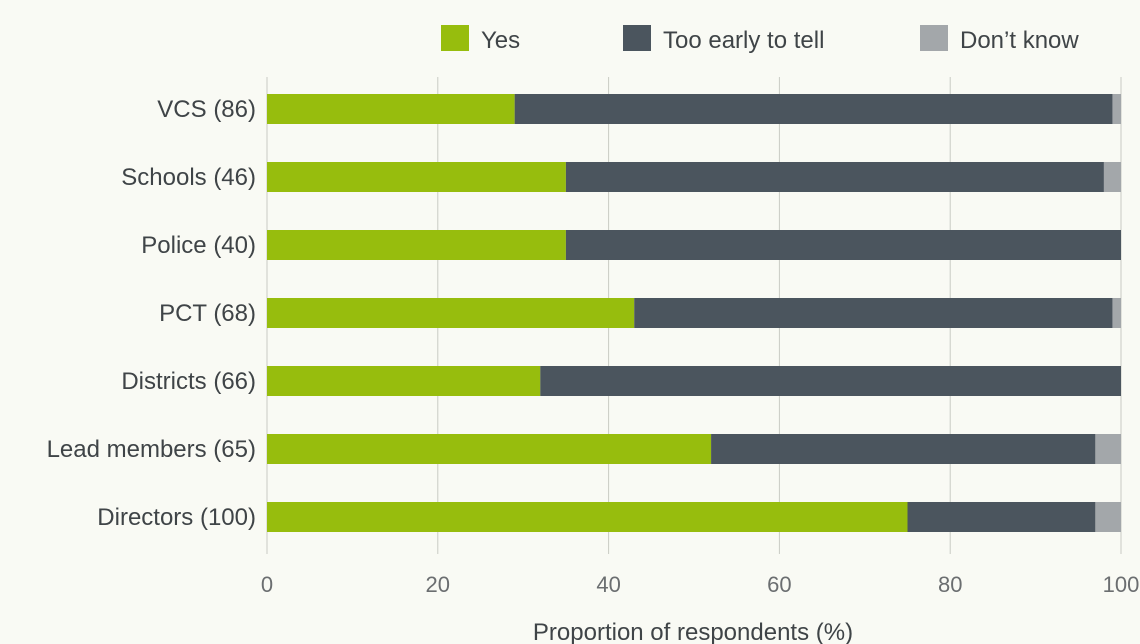  Describe the element at coordinates (206, 109) in the screenshot. I see `category-label: VCS (86)` at that location.